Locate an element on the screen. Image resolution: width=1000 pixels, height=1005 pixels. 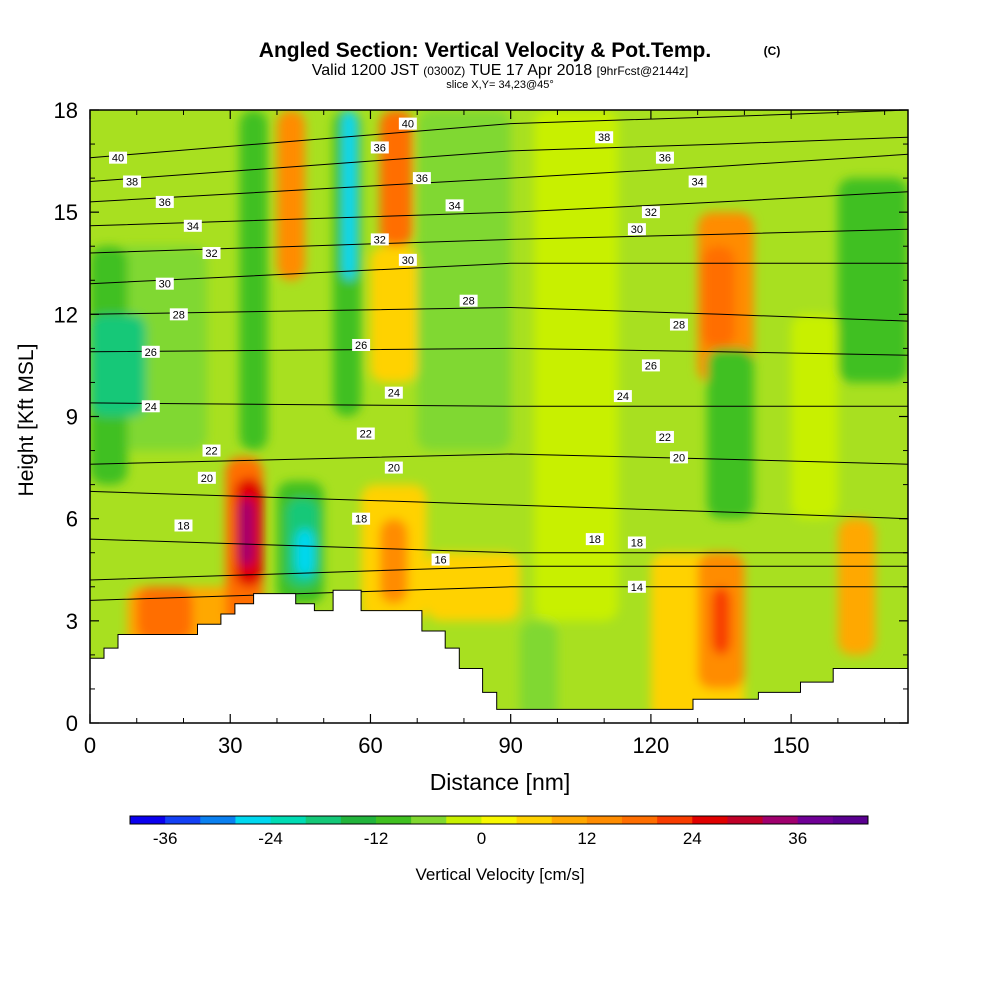
x-axis-label: Distance [nm] is located at coordinates (500, 782).